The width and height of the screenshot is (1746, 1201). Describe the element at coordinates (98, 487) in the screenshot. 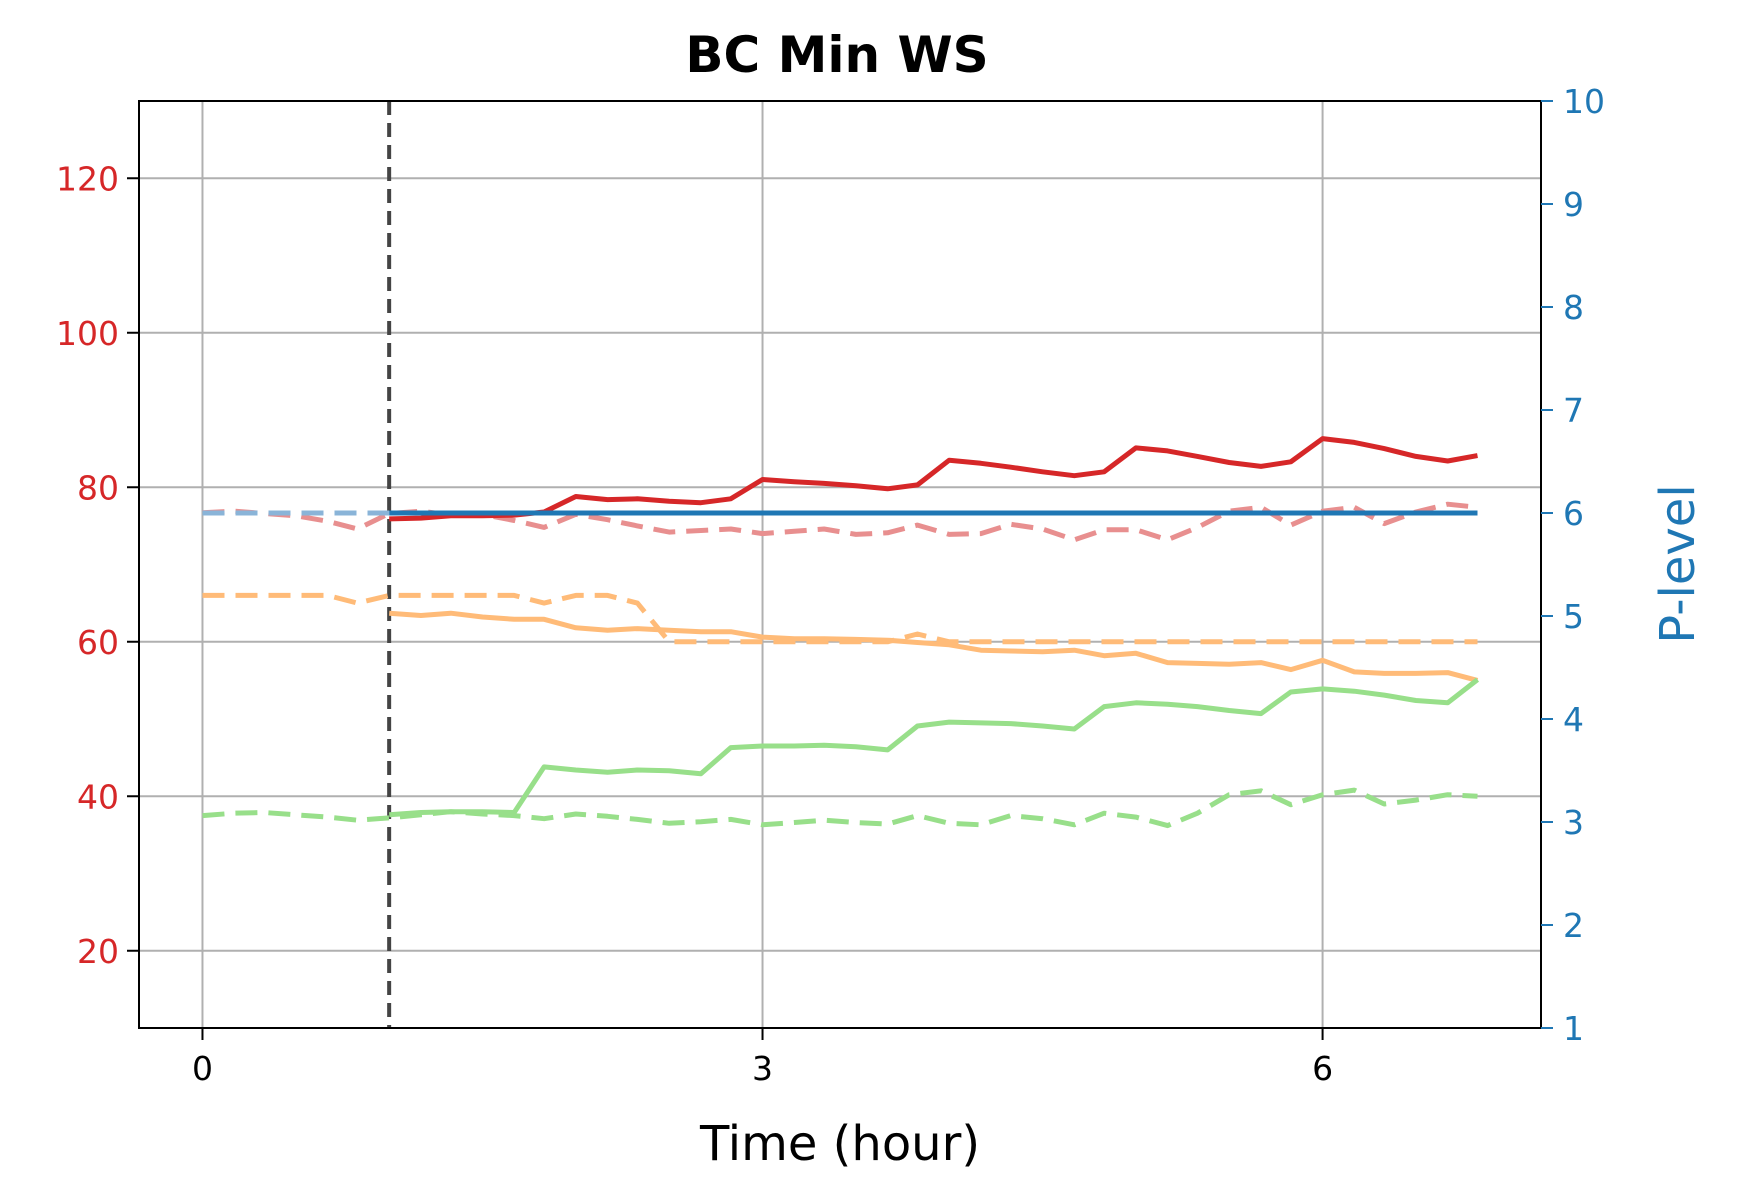

I see `left-y-tick-label: 80` at that location.